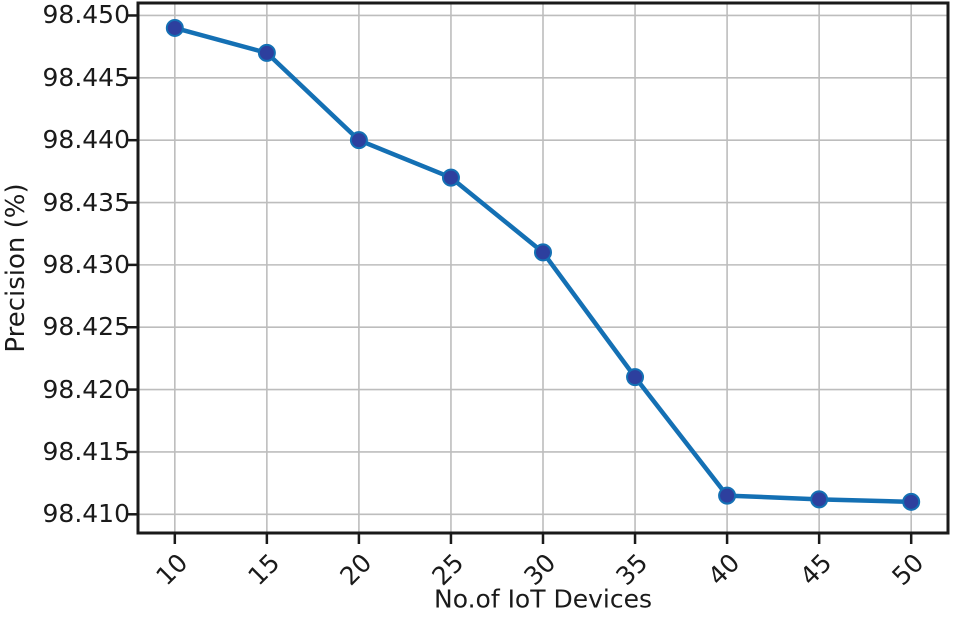 This screenshot has width=955, height=621. I want to click on y-tick-label: 98.425, so click(86, 327).